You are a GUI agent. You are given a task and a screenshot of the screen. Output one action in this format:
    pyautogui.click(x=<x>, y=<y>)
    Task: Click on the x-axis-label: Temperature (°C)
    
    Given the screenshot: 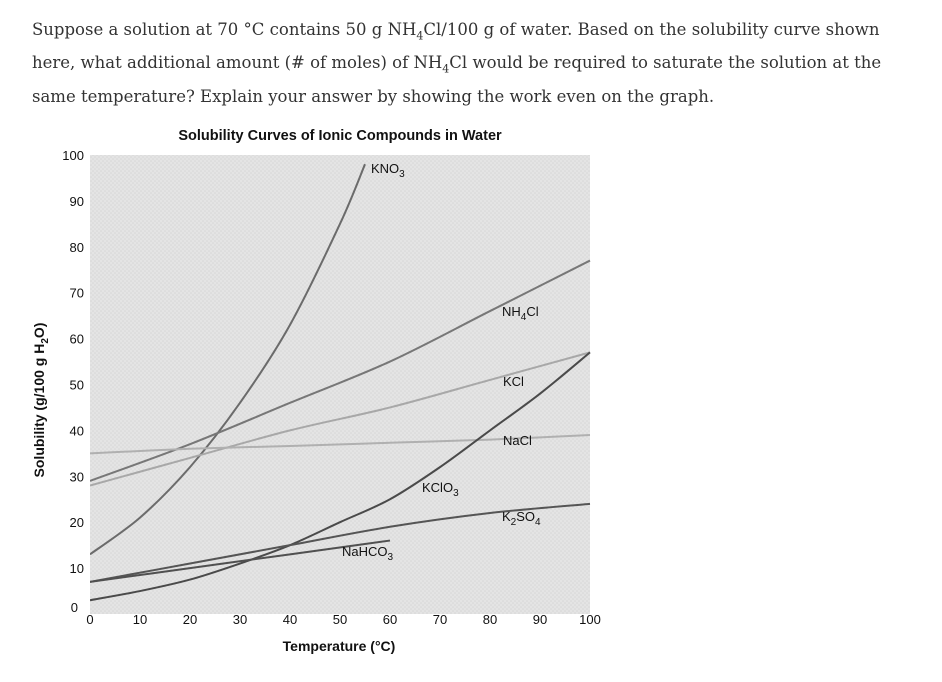 What is the action you would take?
    pyautogui.click(x=339, y=646)
    